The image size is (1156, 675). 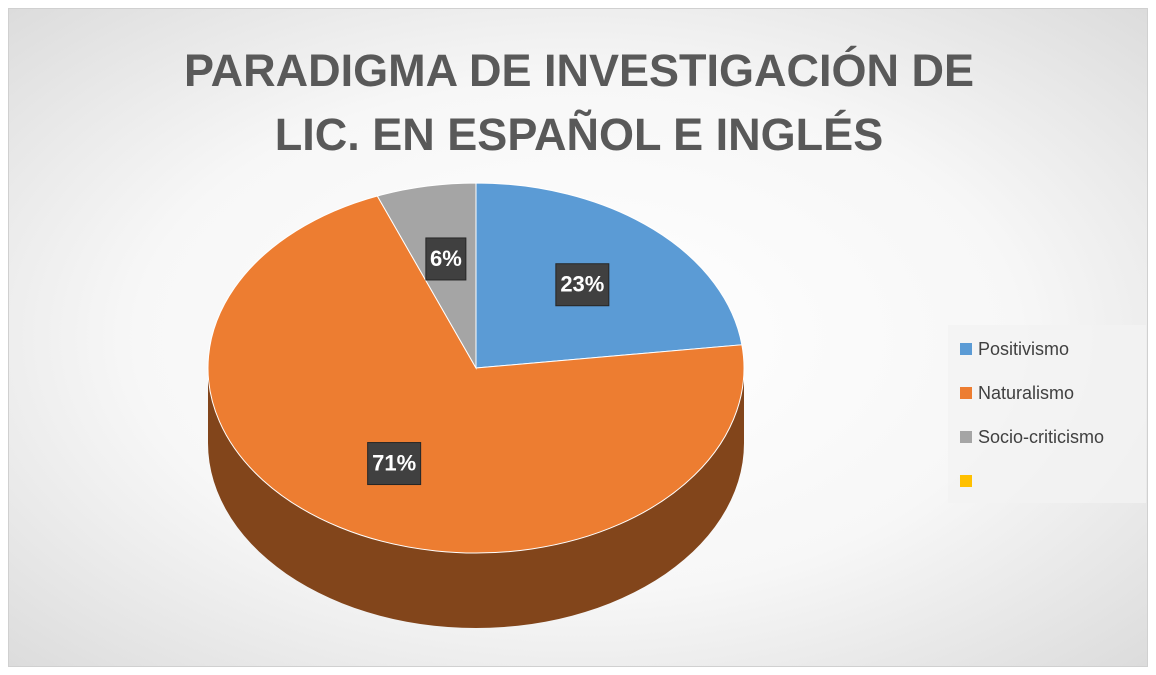 I want to click on legend-label: Positivismo, so click(x=1023, y=349).